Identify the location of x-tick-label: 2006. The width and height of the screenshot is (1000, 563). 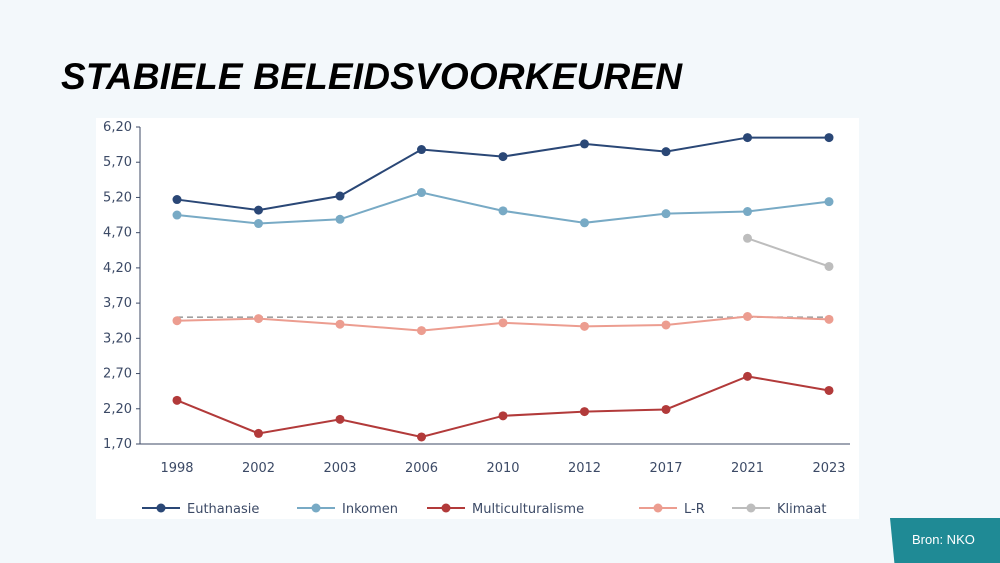
(421, 468).